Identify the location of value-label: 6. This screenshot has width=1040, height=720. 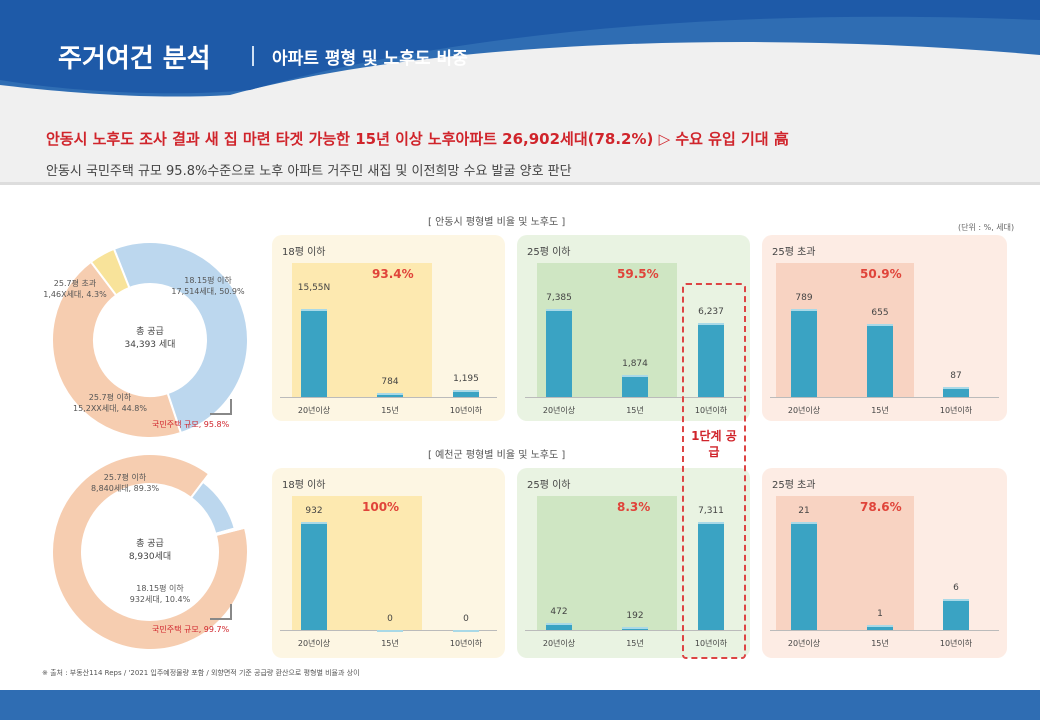
(956, 588).